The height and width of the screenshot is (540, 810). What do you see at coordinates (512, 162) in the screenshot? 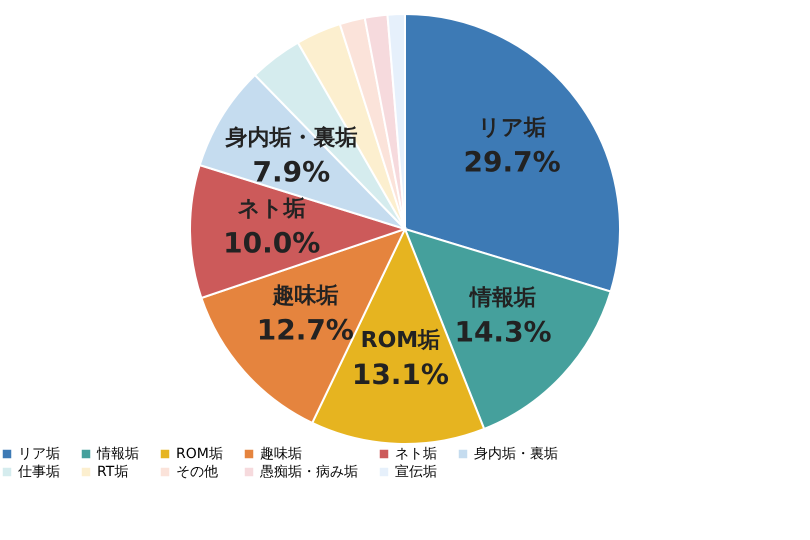
I see `data-label: 29.7%` at bounding box center [512, 162].